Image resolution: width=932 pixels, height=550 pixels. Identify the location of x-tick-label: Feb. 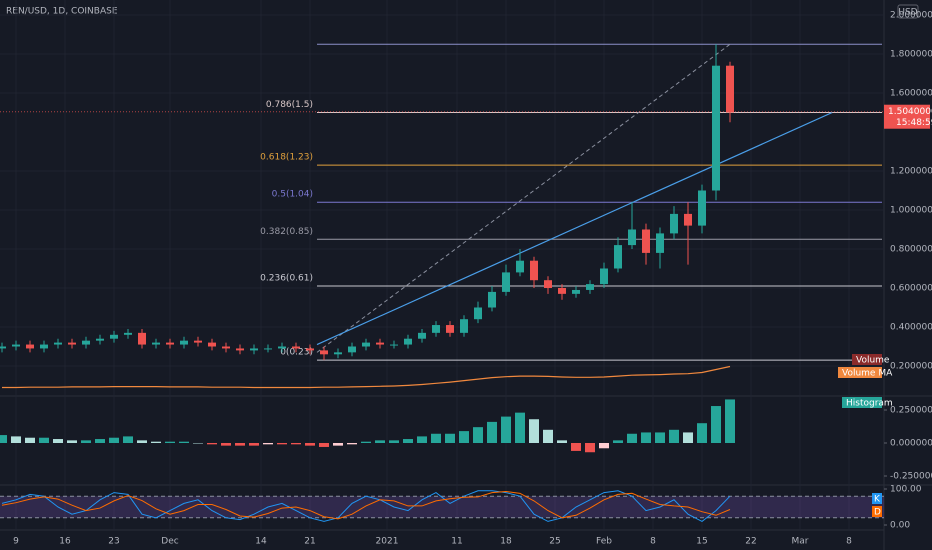
(604, 542).